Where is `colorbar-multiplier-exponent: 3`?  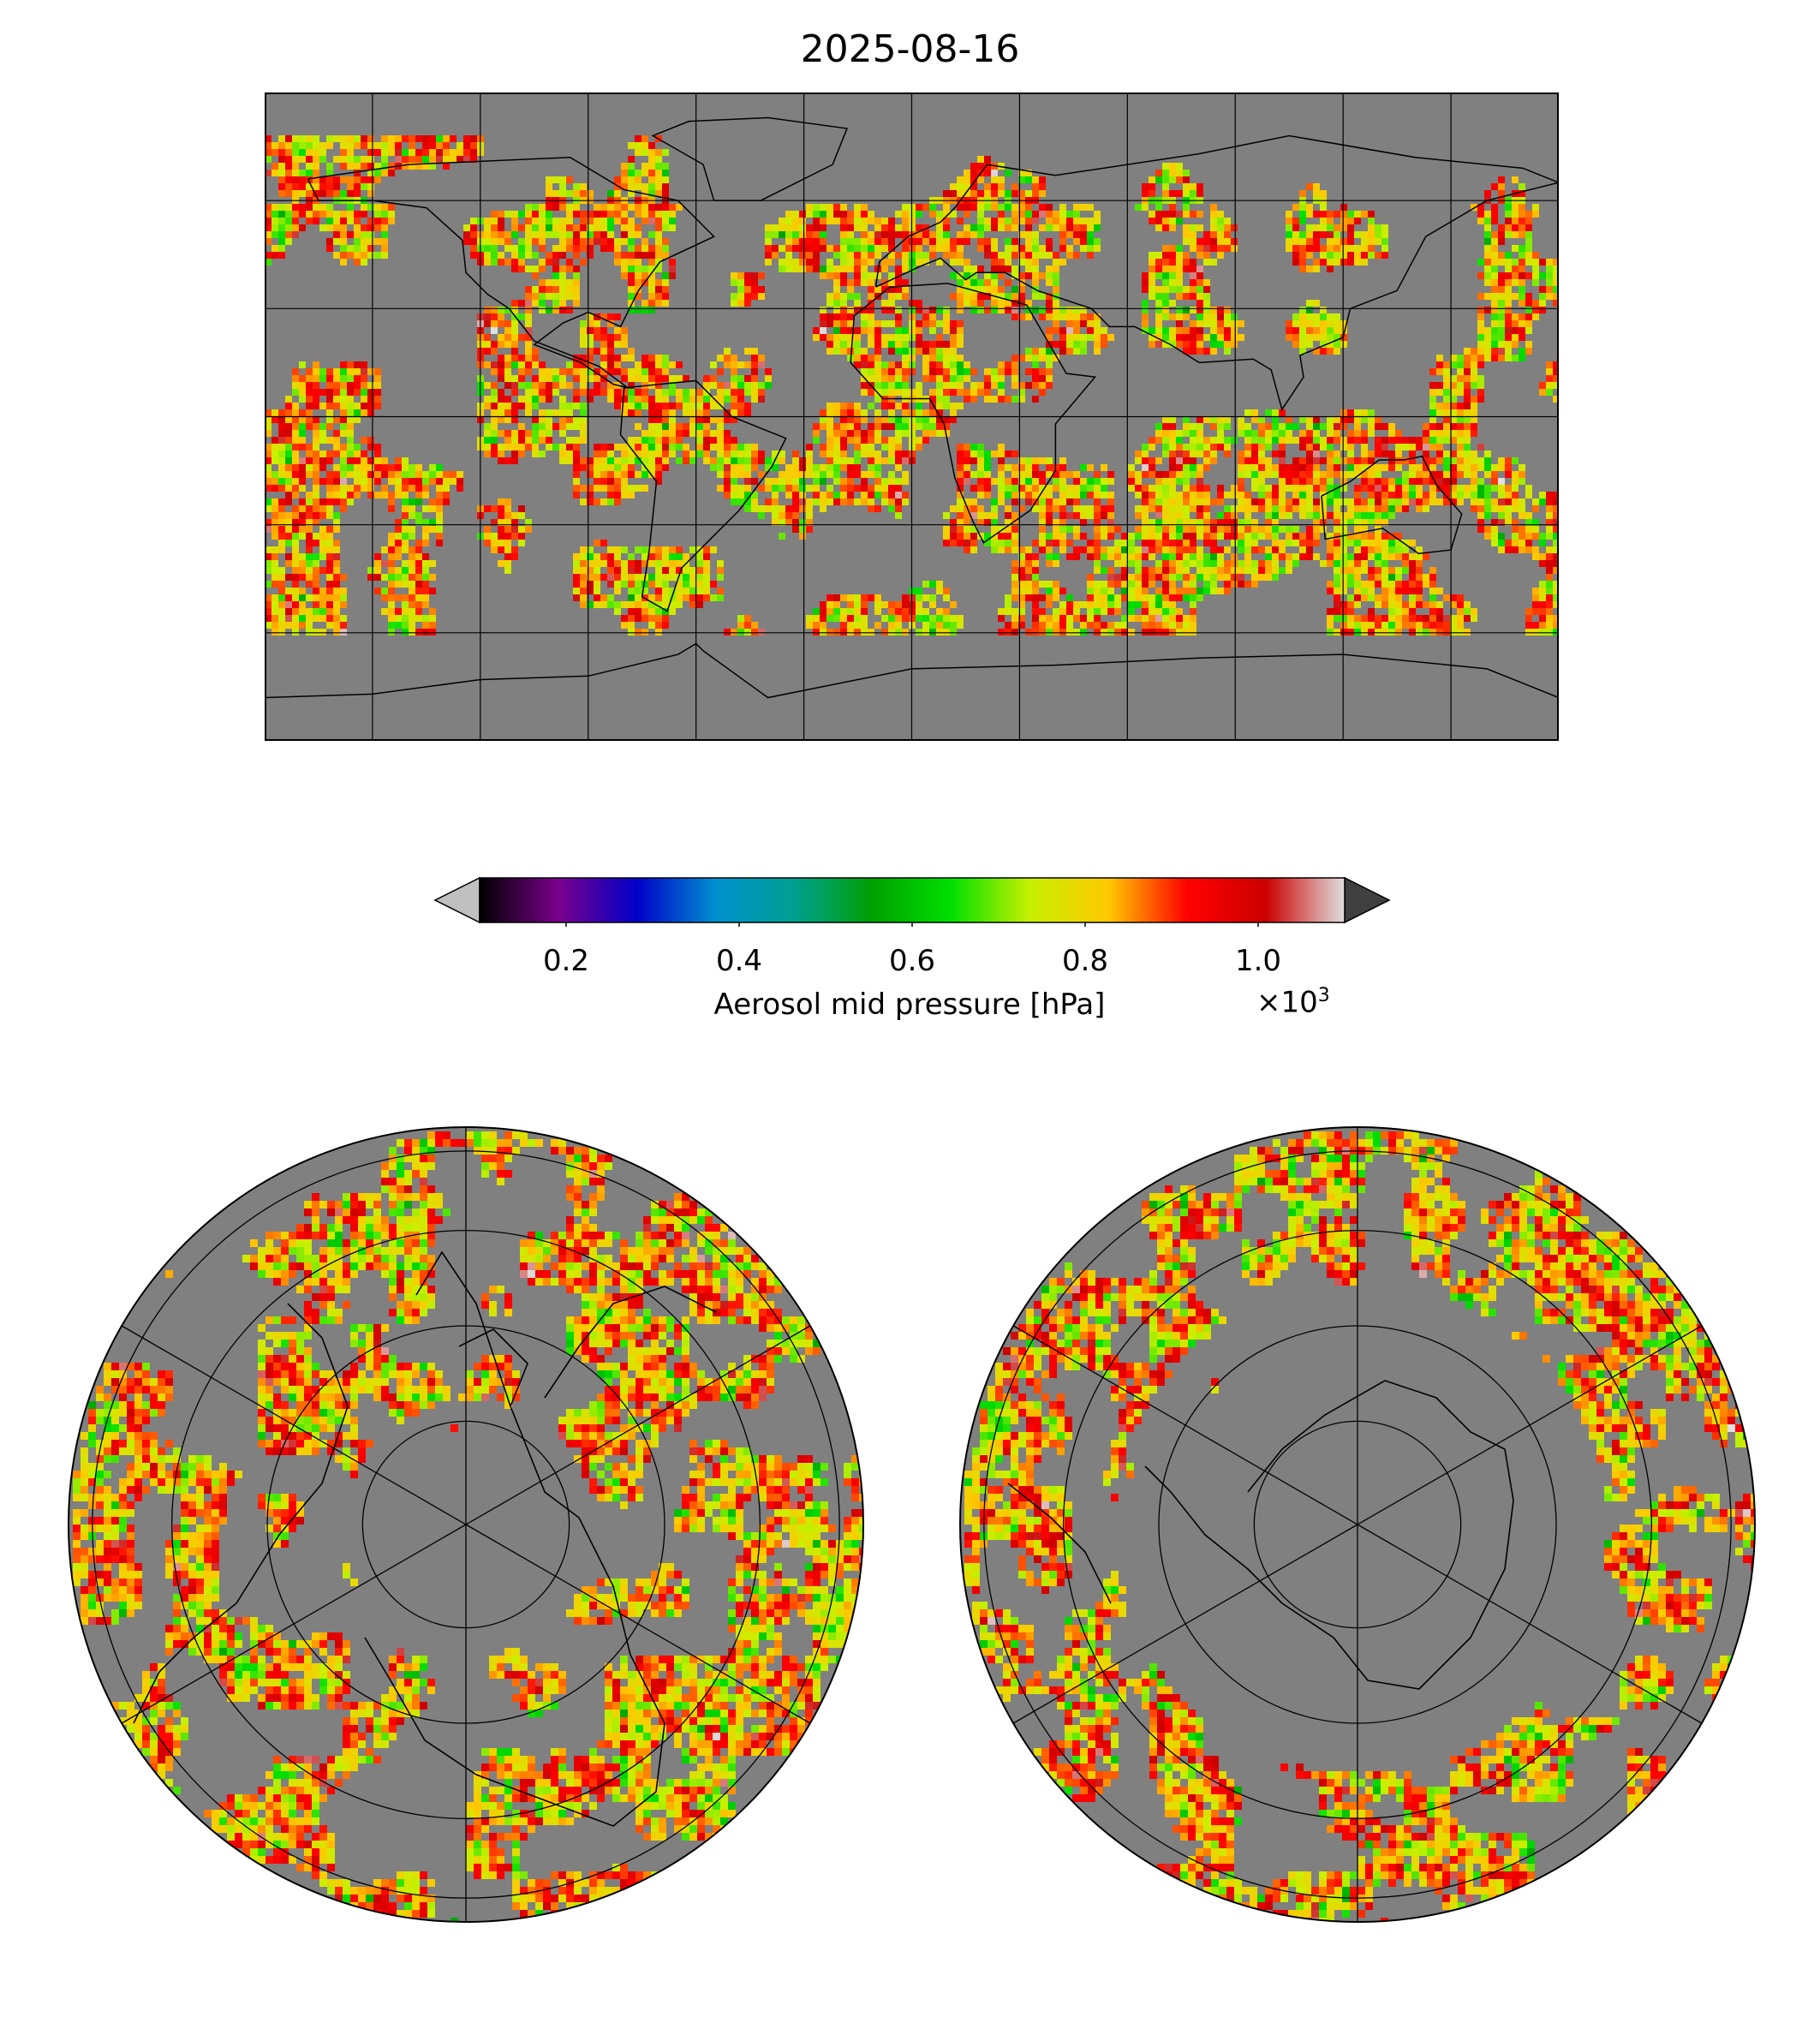
colorbar-multiplier-exponent: 3 is located at coordinates (1323, 995).